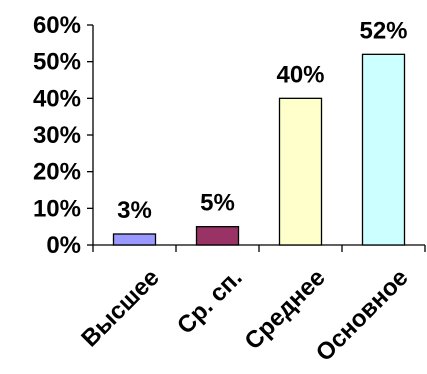  I want to click on data-label: 40%, so click(300, 74).